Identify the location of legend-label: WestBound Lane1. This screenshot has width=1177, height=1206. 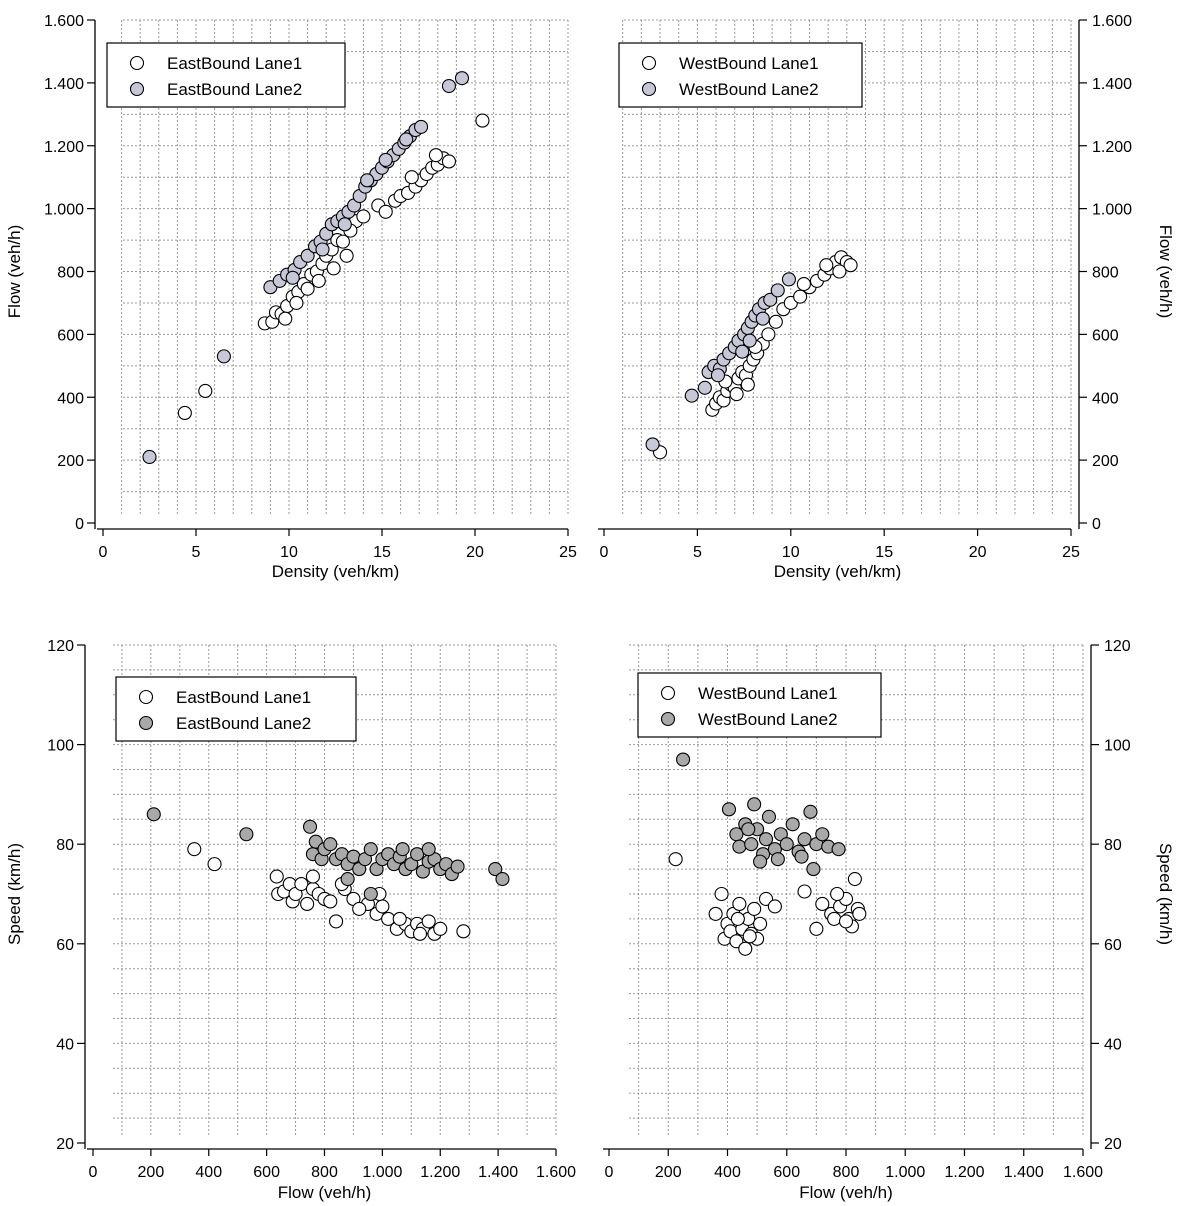
(749, 63).